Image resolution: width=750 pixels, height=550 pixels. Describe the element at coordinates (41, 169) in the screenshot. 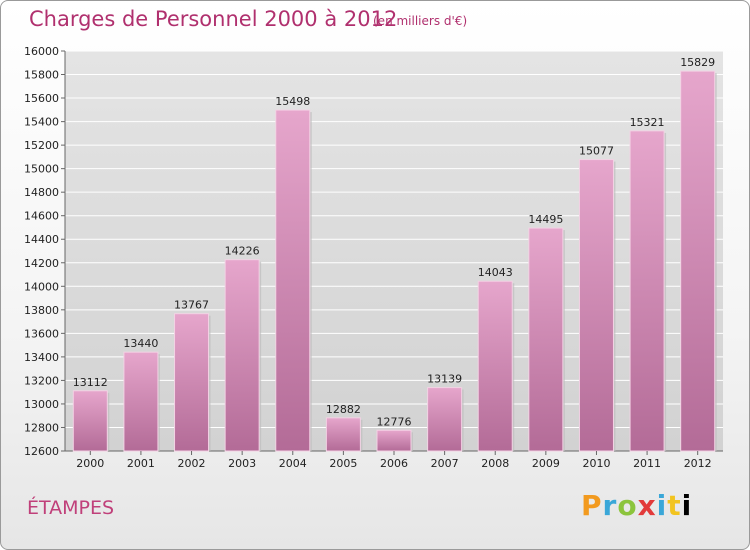

I see `y-tick-label: 15000` at that location.